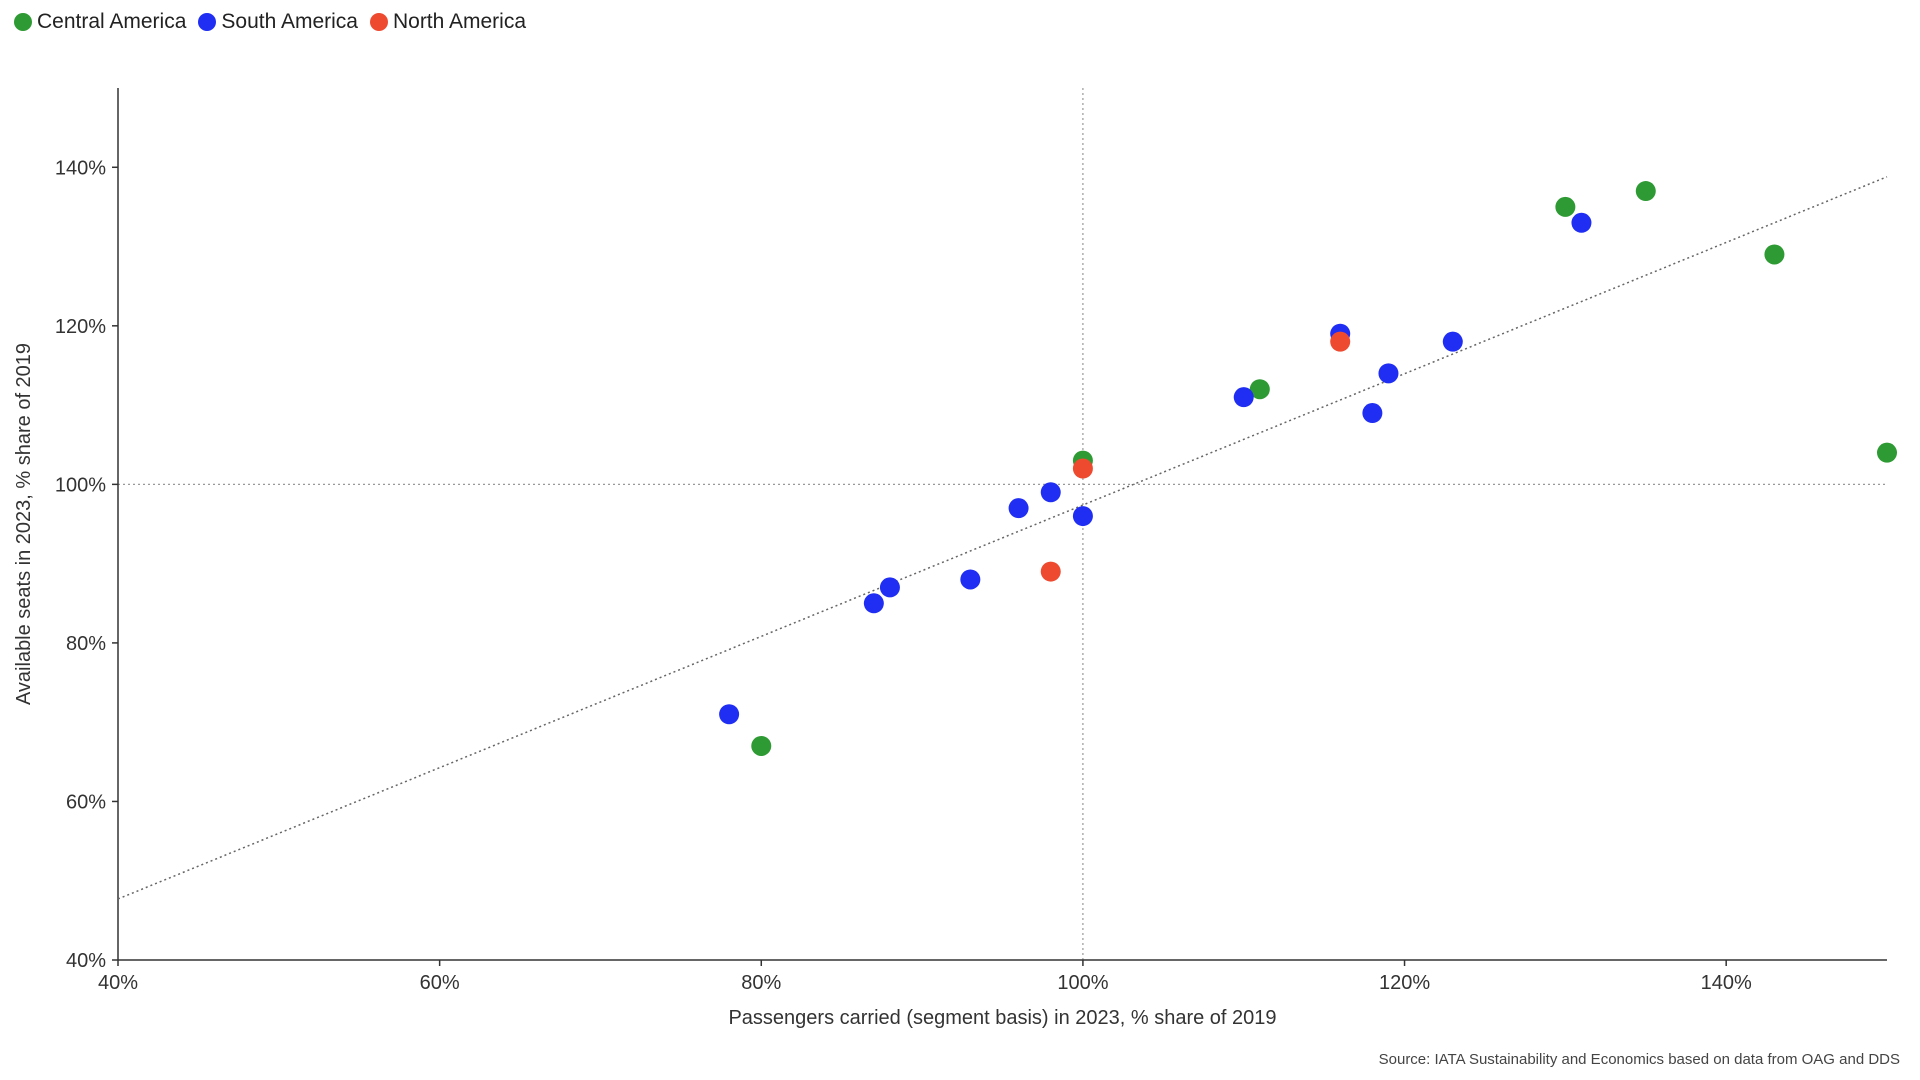 The image size is (1920, 1080). I want to click on y-tick-label: 100%, so click(80, 485).